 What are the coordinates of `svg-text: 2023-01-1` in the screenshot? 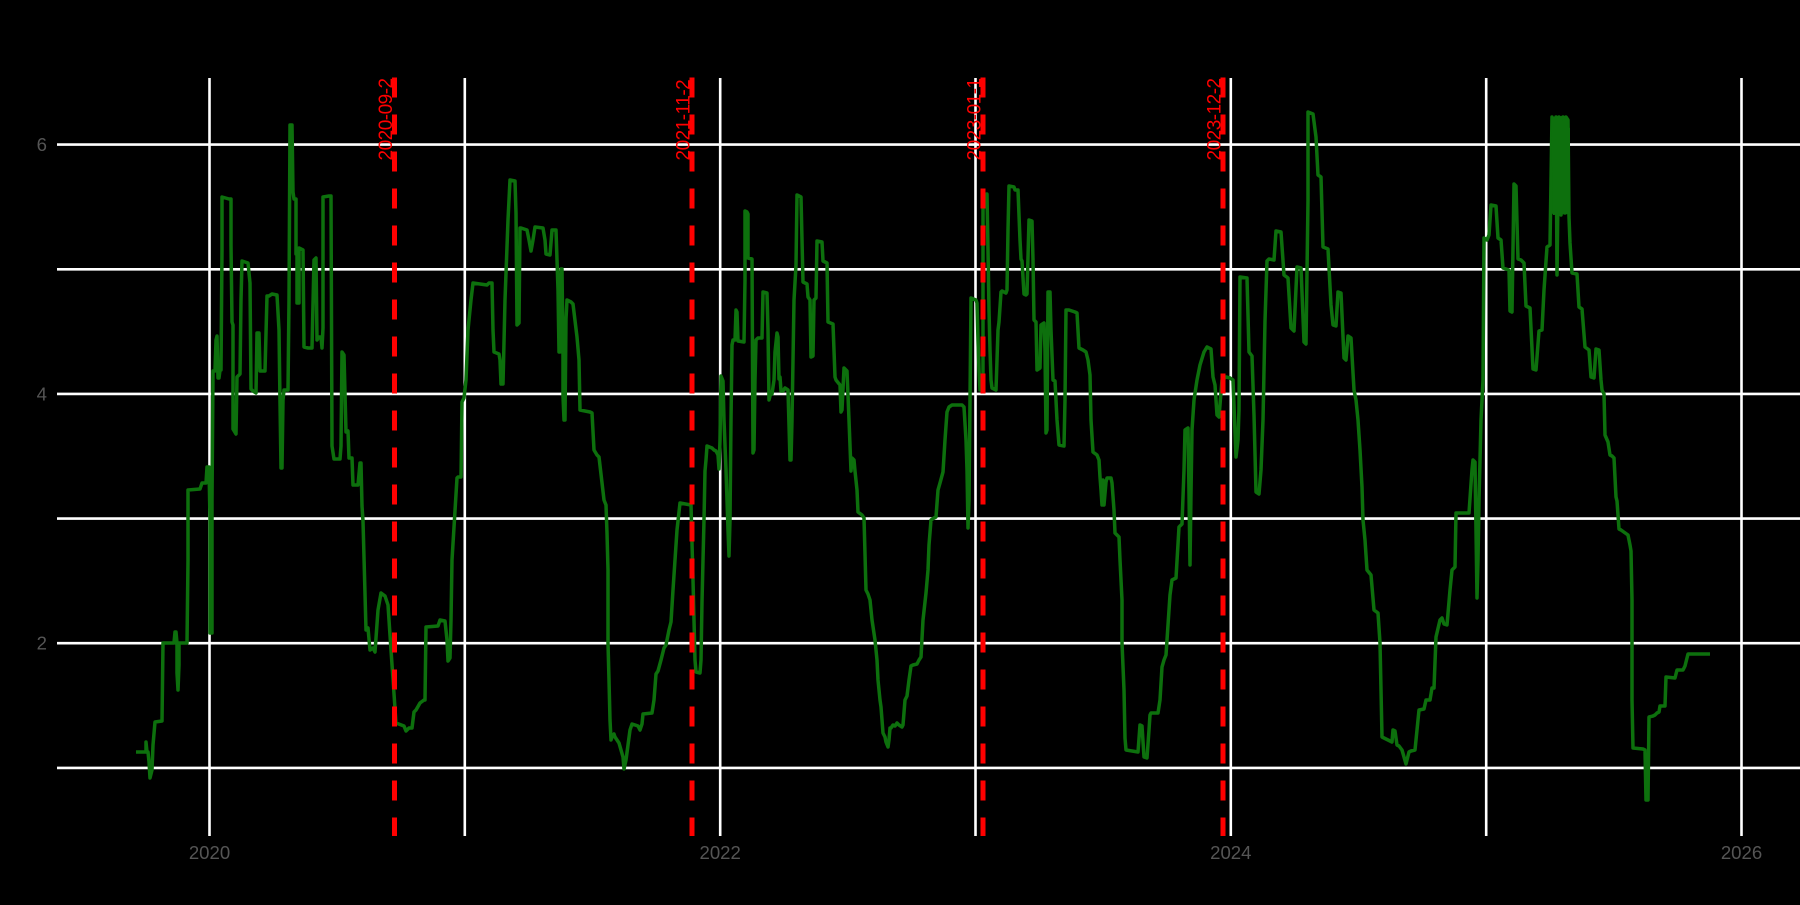 It's located at (975, 119).